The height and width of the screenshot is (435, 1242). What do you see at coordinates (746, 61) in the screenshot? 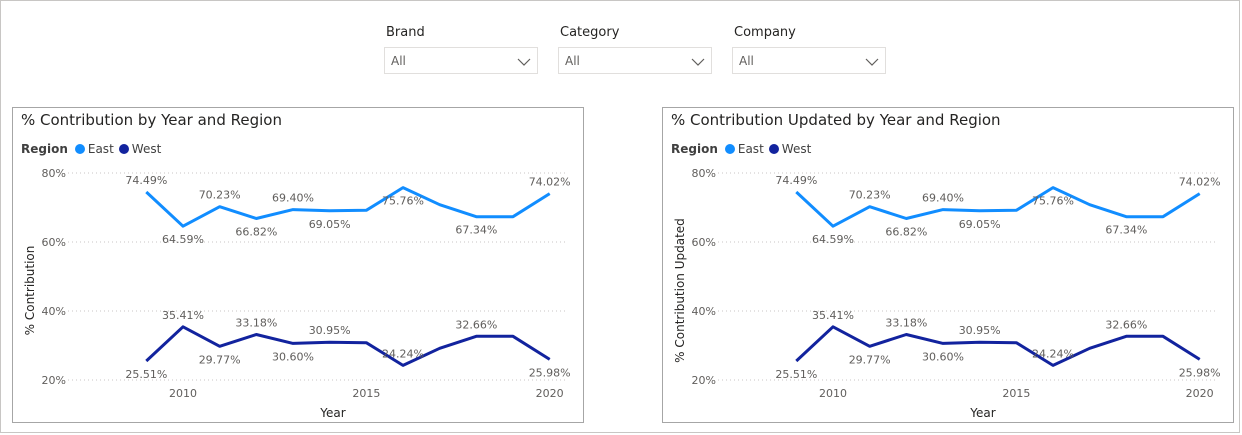
I see `company-dropdown-value: All` at bounding box center [746, 61].